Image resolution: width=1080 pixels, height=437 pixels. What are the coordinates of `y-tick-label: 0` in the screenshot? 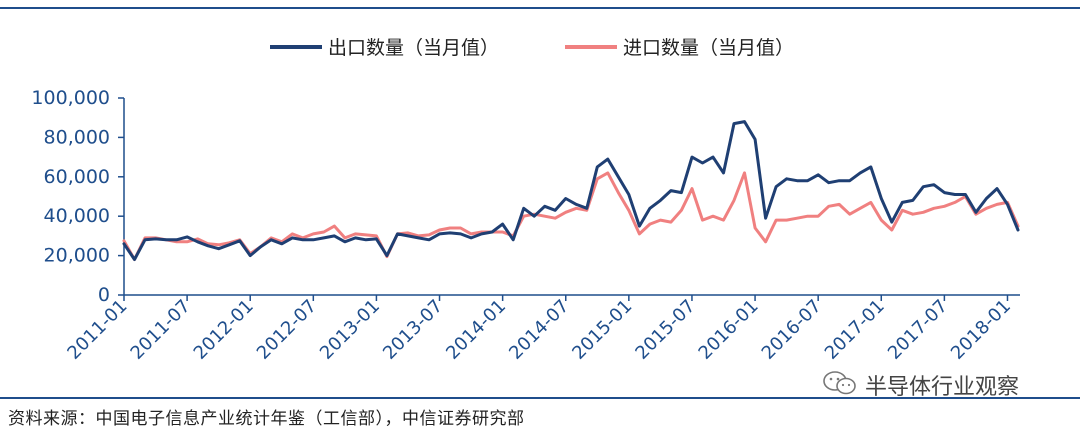 It's located at (104, 295).